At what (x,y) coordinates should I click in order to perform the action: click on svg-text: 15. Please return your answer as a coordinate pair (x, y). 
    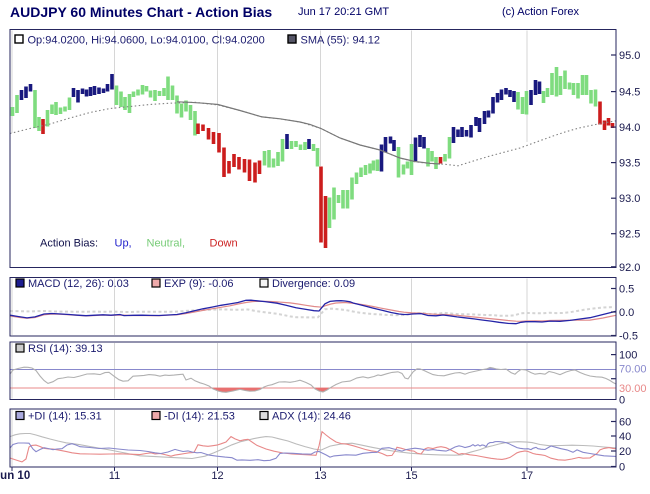
    Looking at the image, I should click on (411, 476).